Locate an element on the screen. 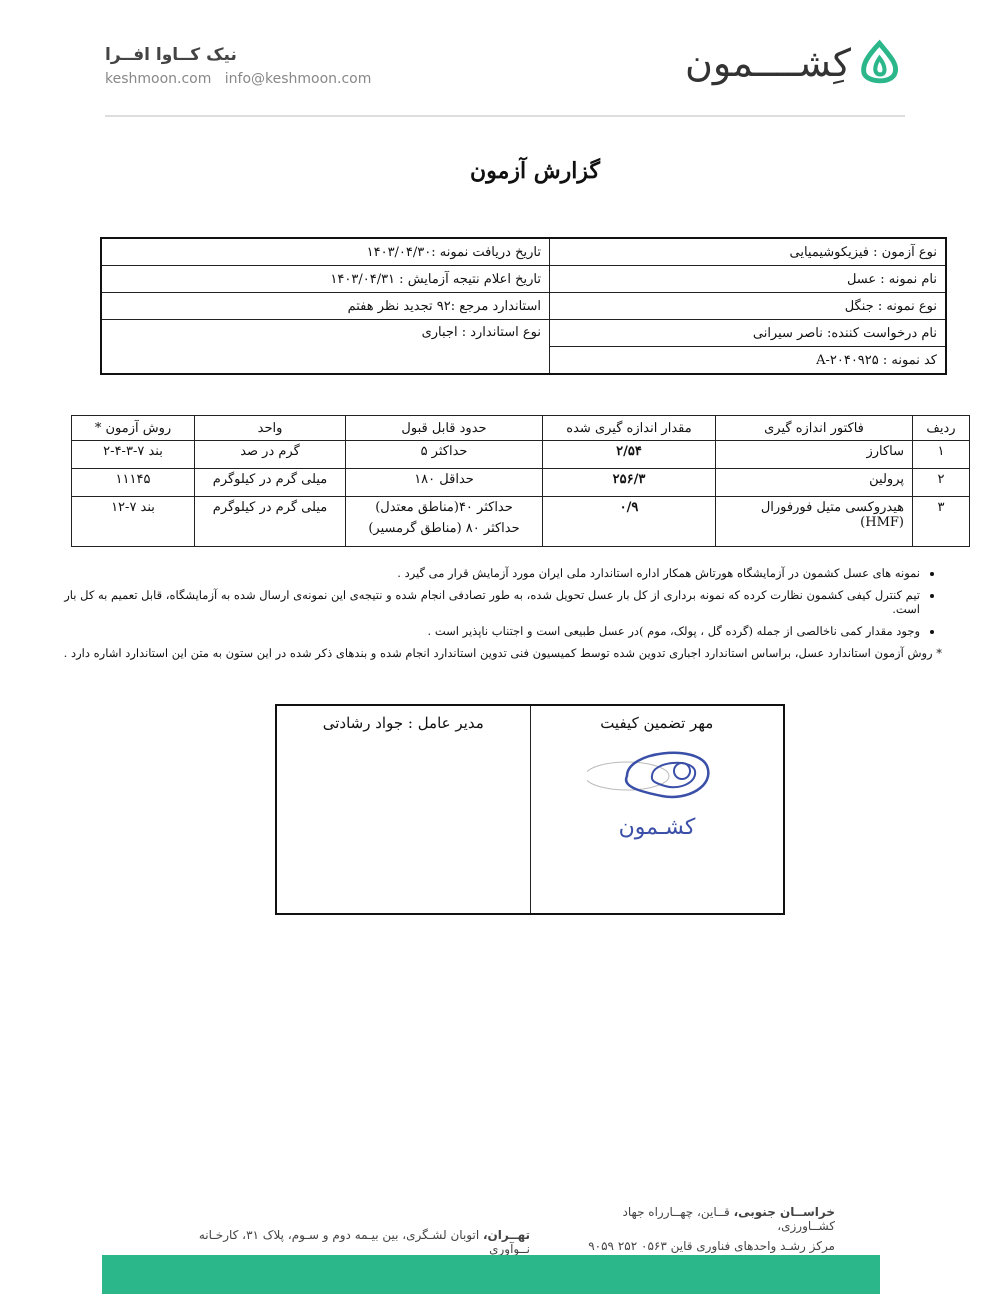 The height and width of the screenshot is (1294, 1000). col-header: روش آزمون * is located at coordinates (133, 428).